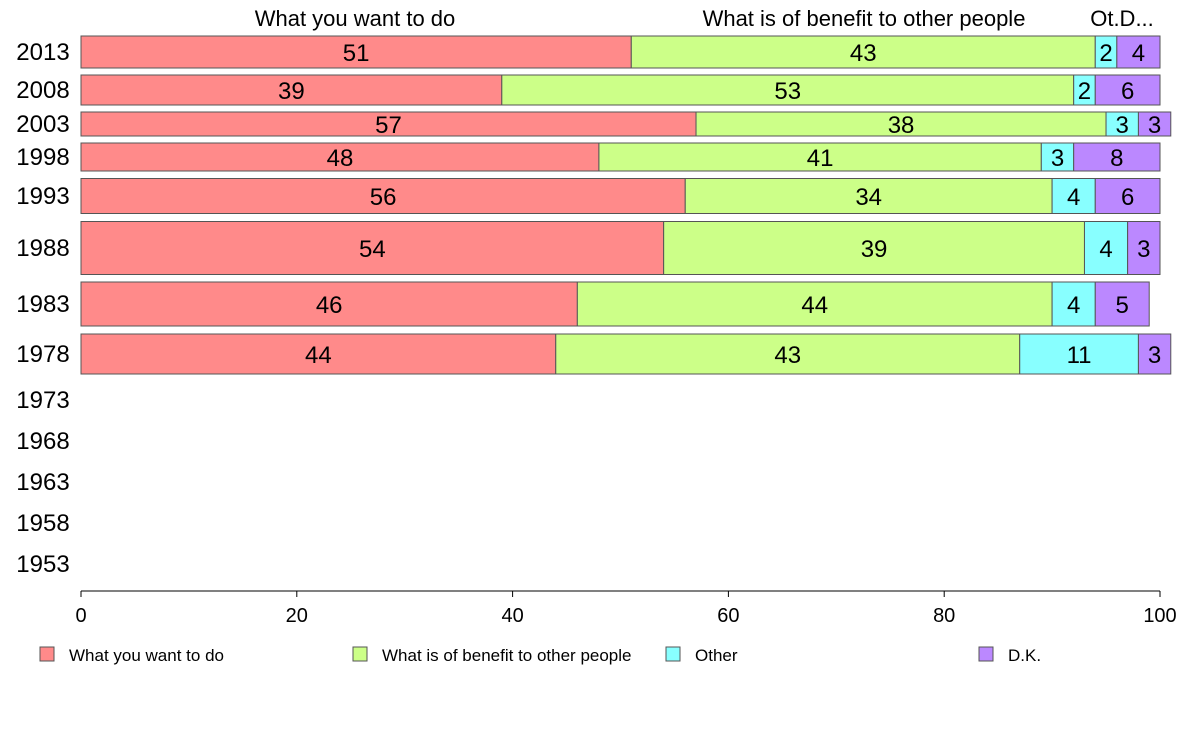  What do you see at coordinates (80, 616) in the screenshot?
I see `x-tick-label-0: 0` at bounding box center [80, 616].